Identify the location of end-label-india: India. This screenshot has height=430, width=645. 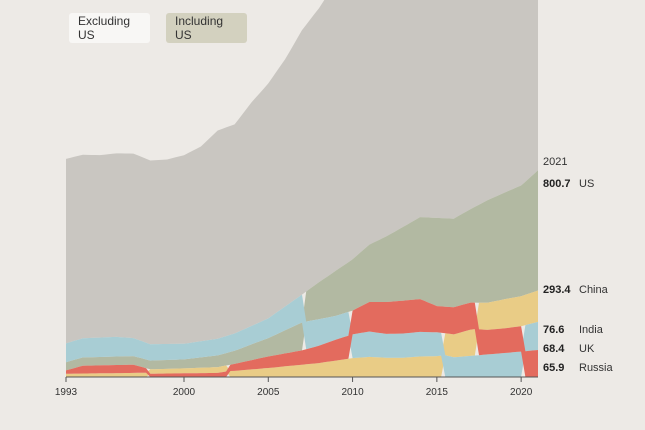
(591, 330).